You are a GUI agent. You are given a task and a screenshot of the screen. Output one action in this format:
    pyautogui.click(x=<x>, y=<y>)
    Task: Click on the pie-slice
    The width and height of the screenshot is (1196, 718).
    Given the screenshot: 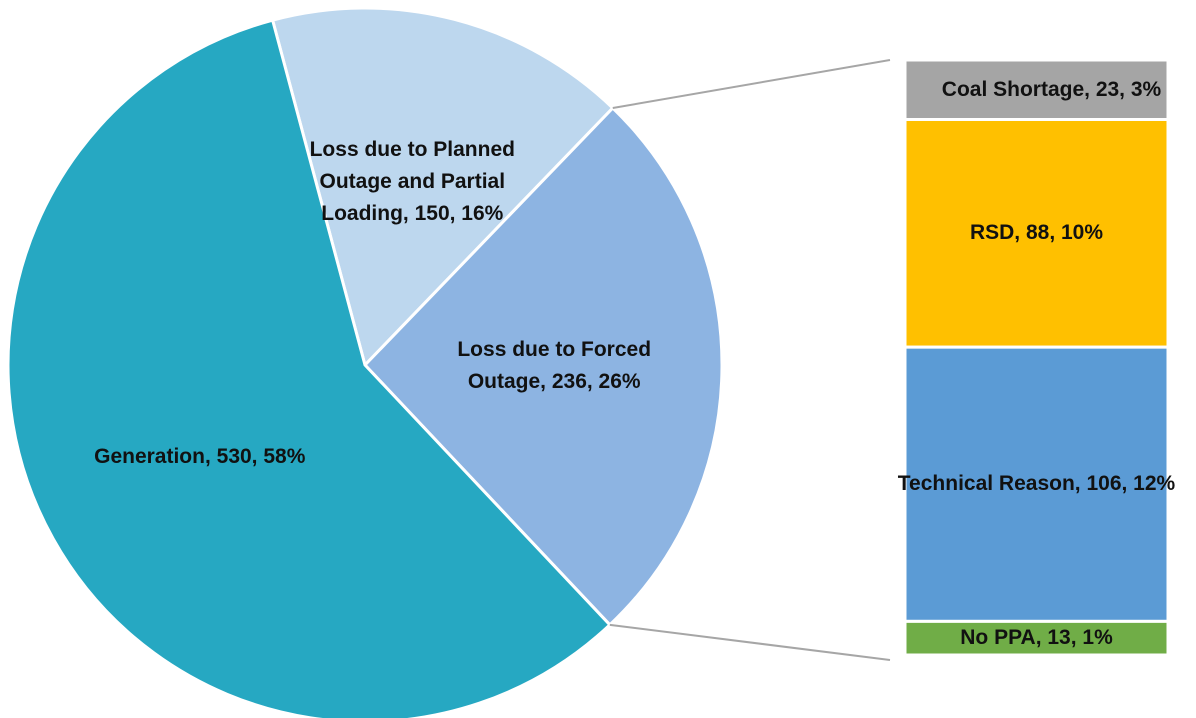 What is the action you would take?
    pyautogui.click(x=442, y=187)
    